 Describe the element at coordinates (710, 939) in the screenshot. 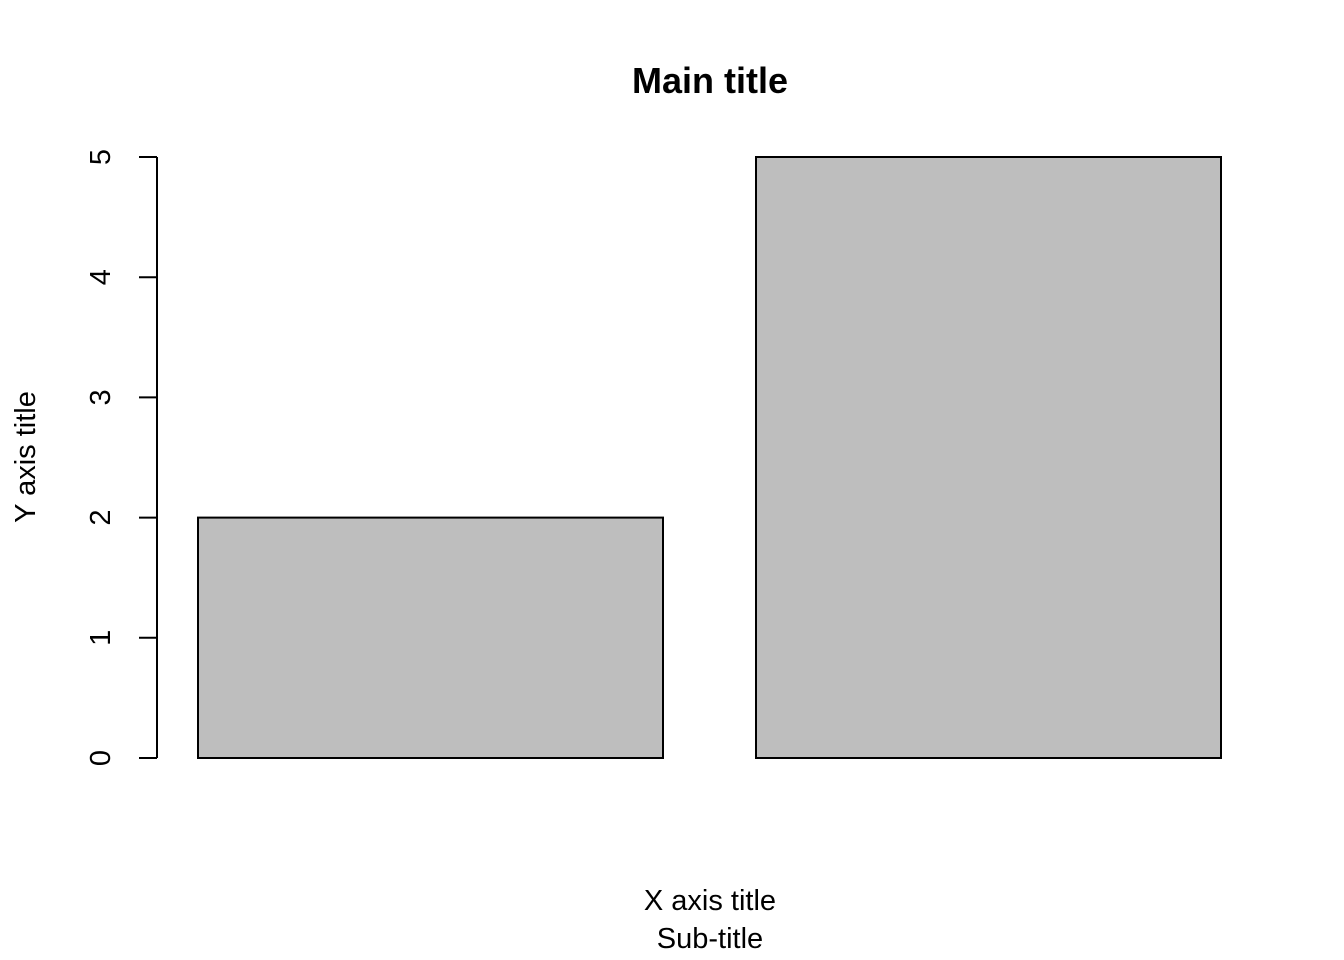

I see `chart-subtitle: Sub-title` at that location.